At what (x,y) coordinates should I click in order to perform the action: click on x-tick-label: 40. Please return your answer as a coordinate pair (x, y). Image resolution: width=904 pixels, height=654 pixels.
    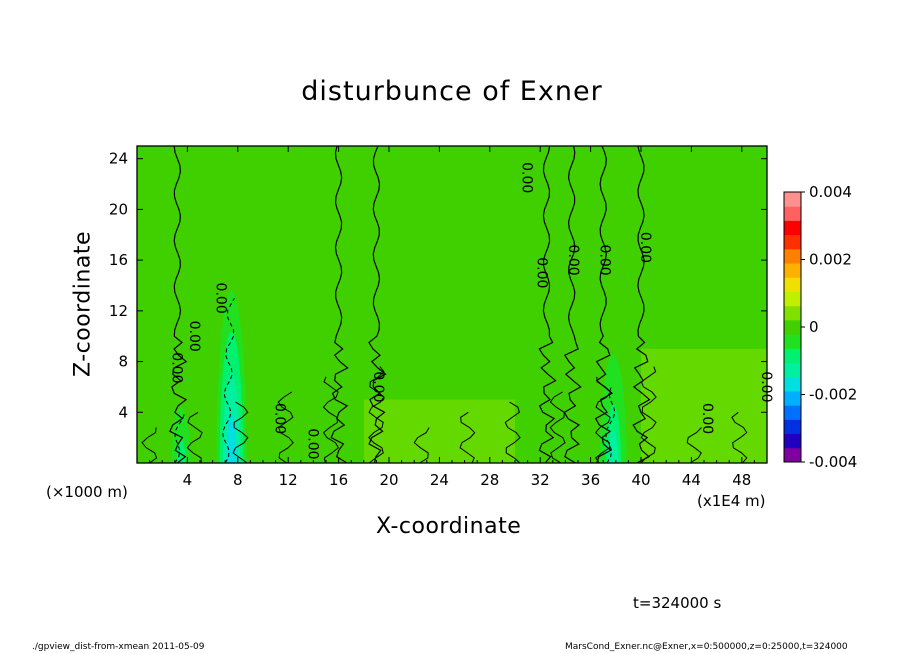
    Looking at the image, I should click on (640, 480).